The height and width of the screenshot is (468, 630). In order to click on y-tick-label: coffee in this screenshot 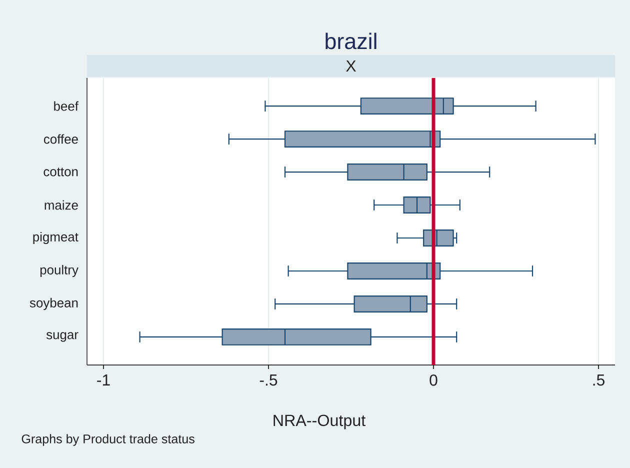, I will do `click(61, 139)`.